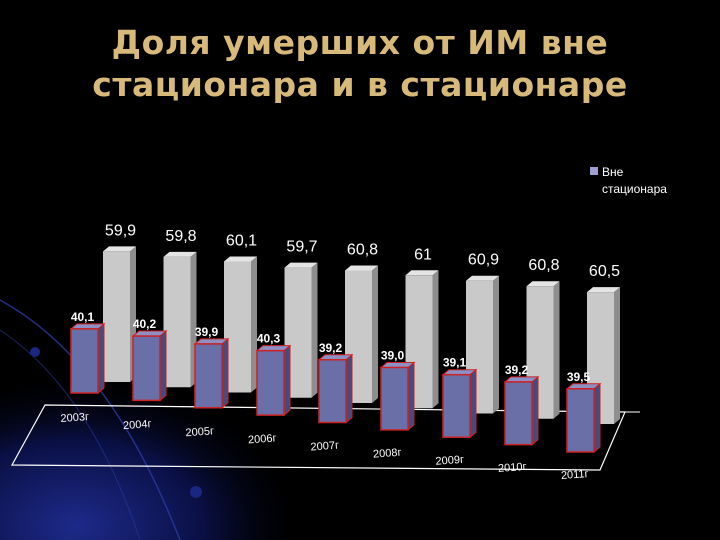 Image resolution: width=720 pixels, height=540 pixels. Describe the element at coordinates (301, 318) in the screenshot. I see `bar-back: 59,7` at that location.